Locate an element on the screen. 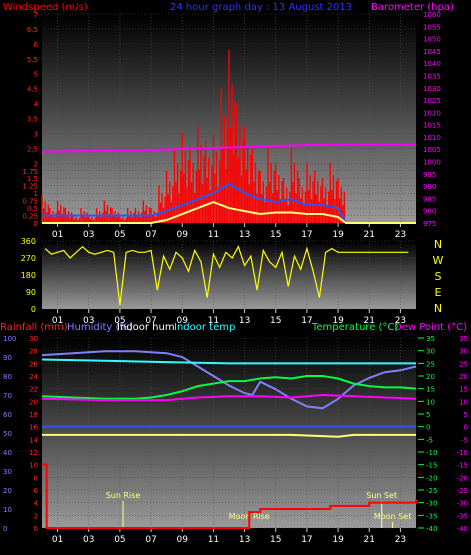 This screenshot has height=555, width=471. temperature-line is located at coordinates (229, 387).